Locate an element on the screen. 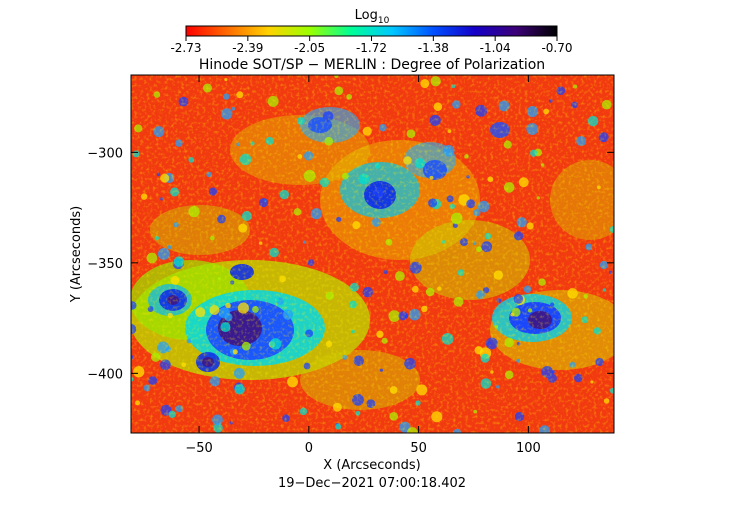 The image size is (744, 512). colorbar-title-sub: 10 is located at coordinates (384, 21).